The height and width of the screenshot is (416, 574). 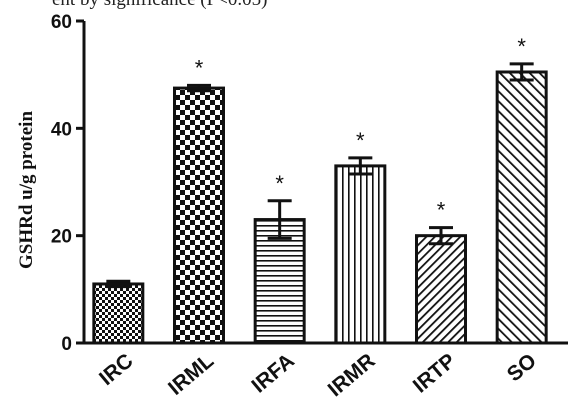 What do you see at coordinates (61, 237) in the screenshot?
I see `y-tick-label: 20` at bounding box center [61, 237].